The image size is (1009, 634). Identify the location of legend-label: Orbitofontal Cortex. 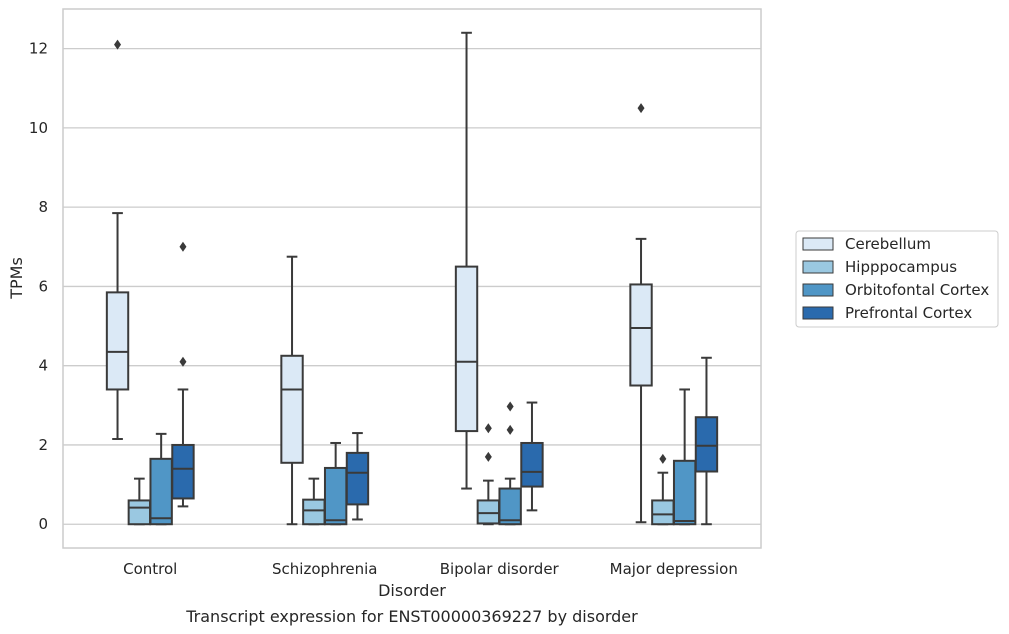
(917, 290).